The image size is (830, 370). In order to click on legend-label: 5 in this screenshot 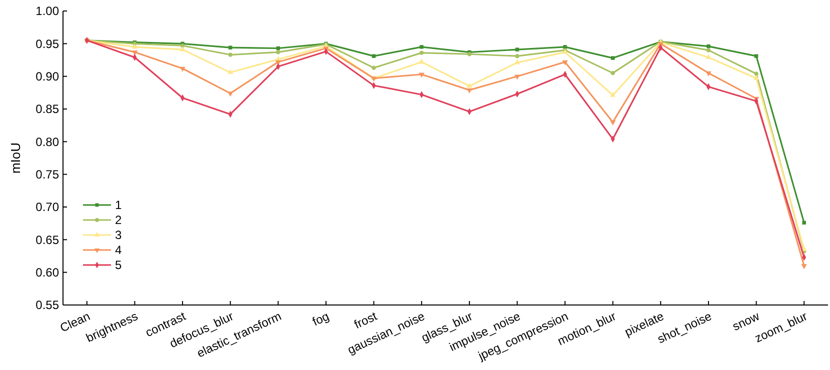, I will do `click(118, 265)`.